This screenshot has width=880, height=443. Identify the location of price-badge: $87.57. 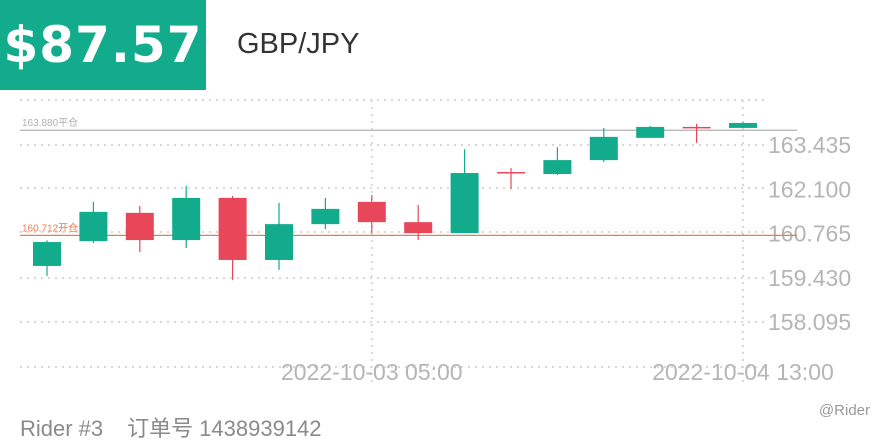
(103, 45).